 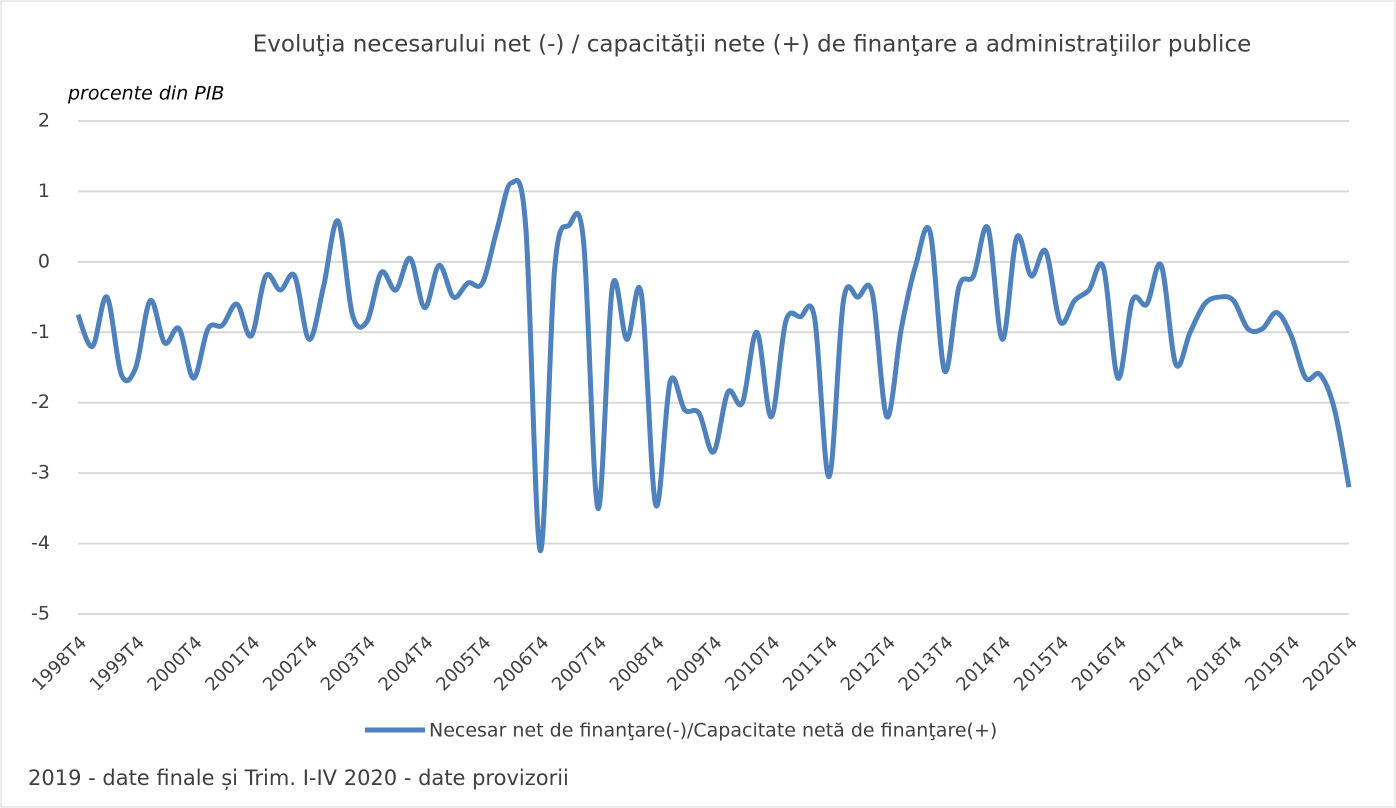 What do you see at coordinates (44, 261) in the screenshot?
I see `y-tick-label: 0` at bounding box center [44, 261].